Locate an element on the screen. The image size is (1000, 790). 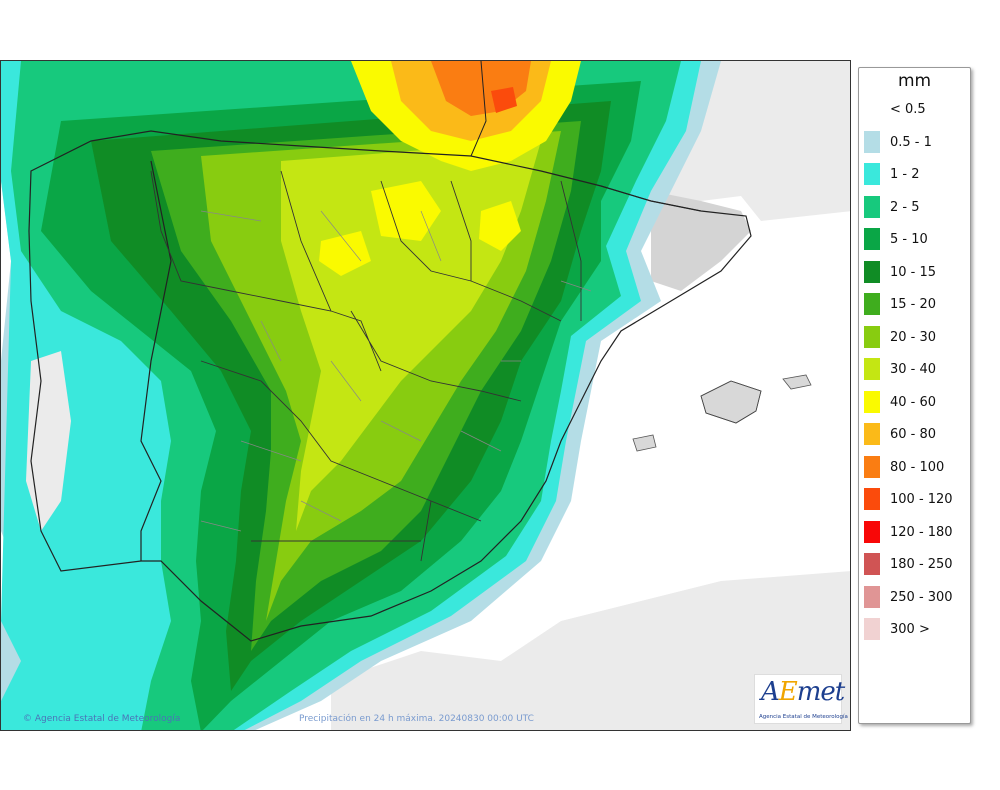
legend-item: 120 - 180 is located at coordinates (914, 531).